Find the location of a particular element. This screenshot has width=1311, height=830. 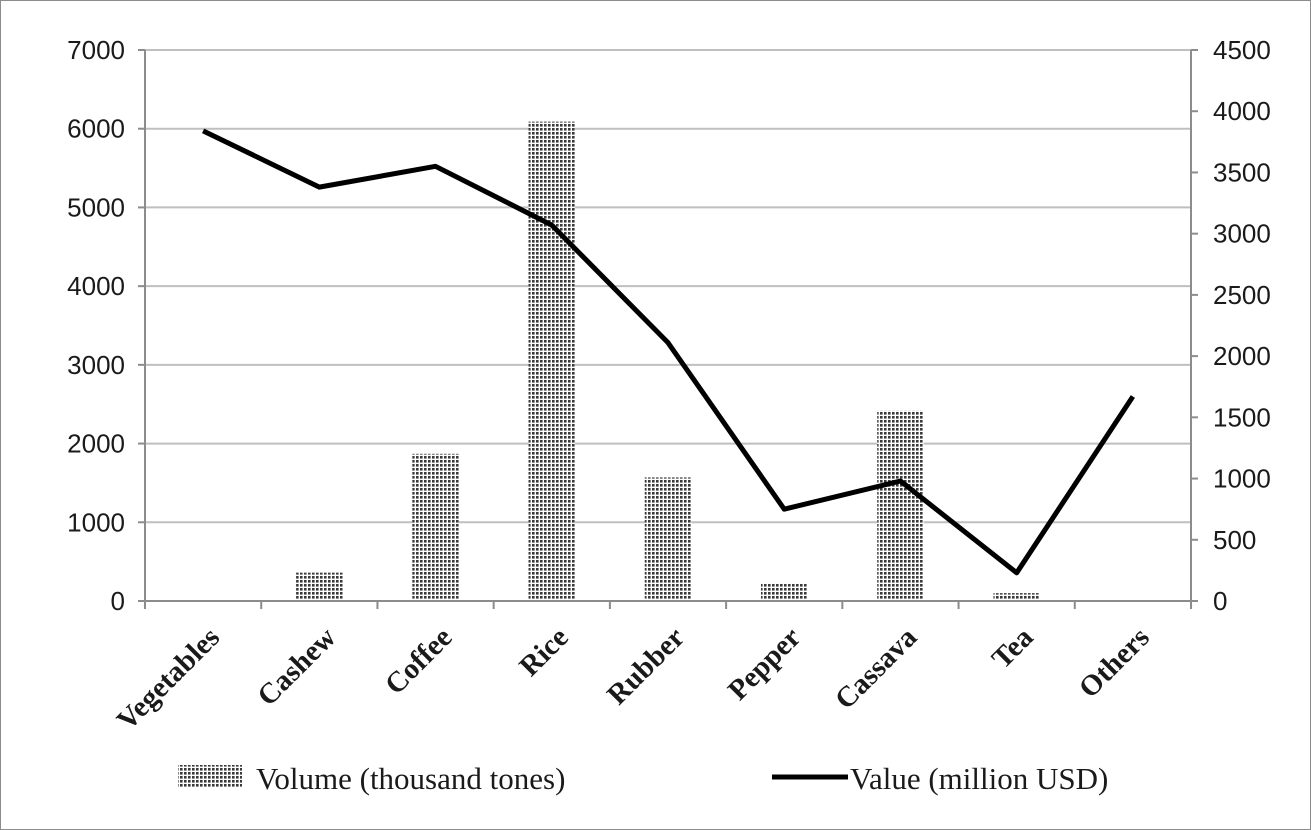

left-tick-label: 5000 is located at coordinates (96, 207).